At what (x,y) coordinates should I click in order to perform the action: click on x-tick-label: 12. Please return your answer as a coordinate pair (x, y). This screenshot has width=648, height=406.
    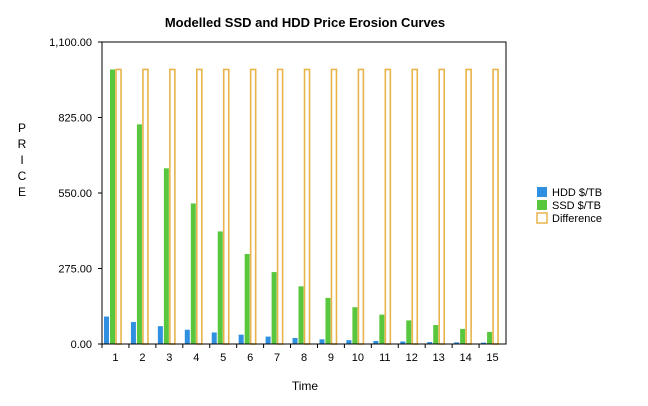
    Looking at the image, I should click on (412, 358).